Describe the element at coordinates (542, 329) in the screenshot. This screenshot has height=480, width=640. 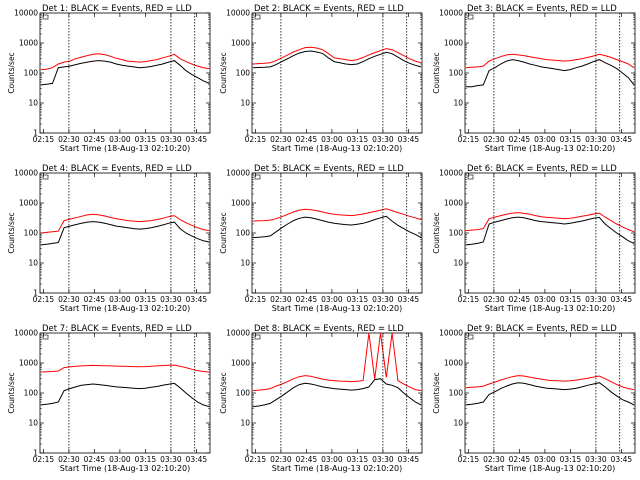
I see `panel-title: Det 9: BLACK = Events, RED = LLD` at that location.